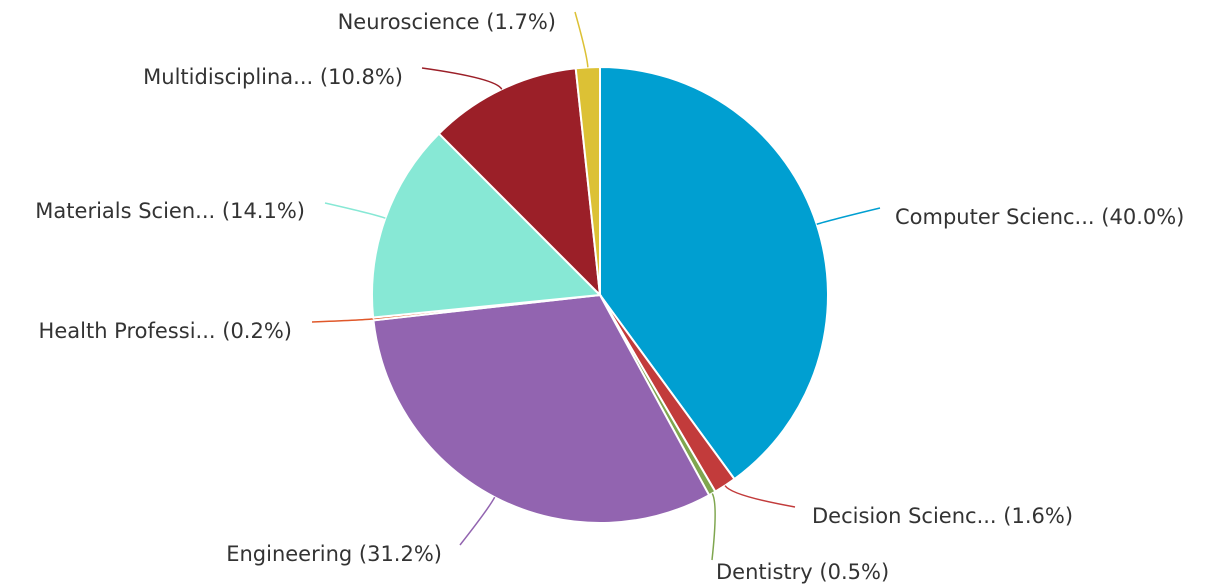 Image resolution: width=1227 pixels, height=588 pixels. What do you see at coordinates (257, 331) in the screenshot?
I see `value-label: (0.2%)` at bounding box center [257, 331].